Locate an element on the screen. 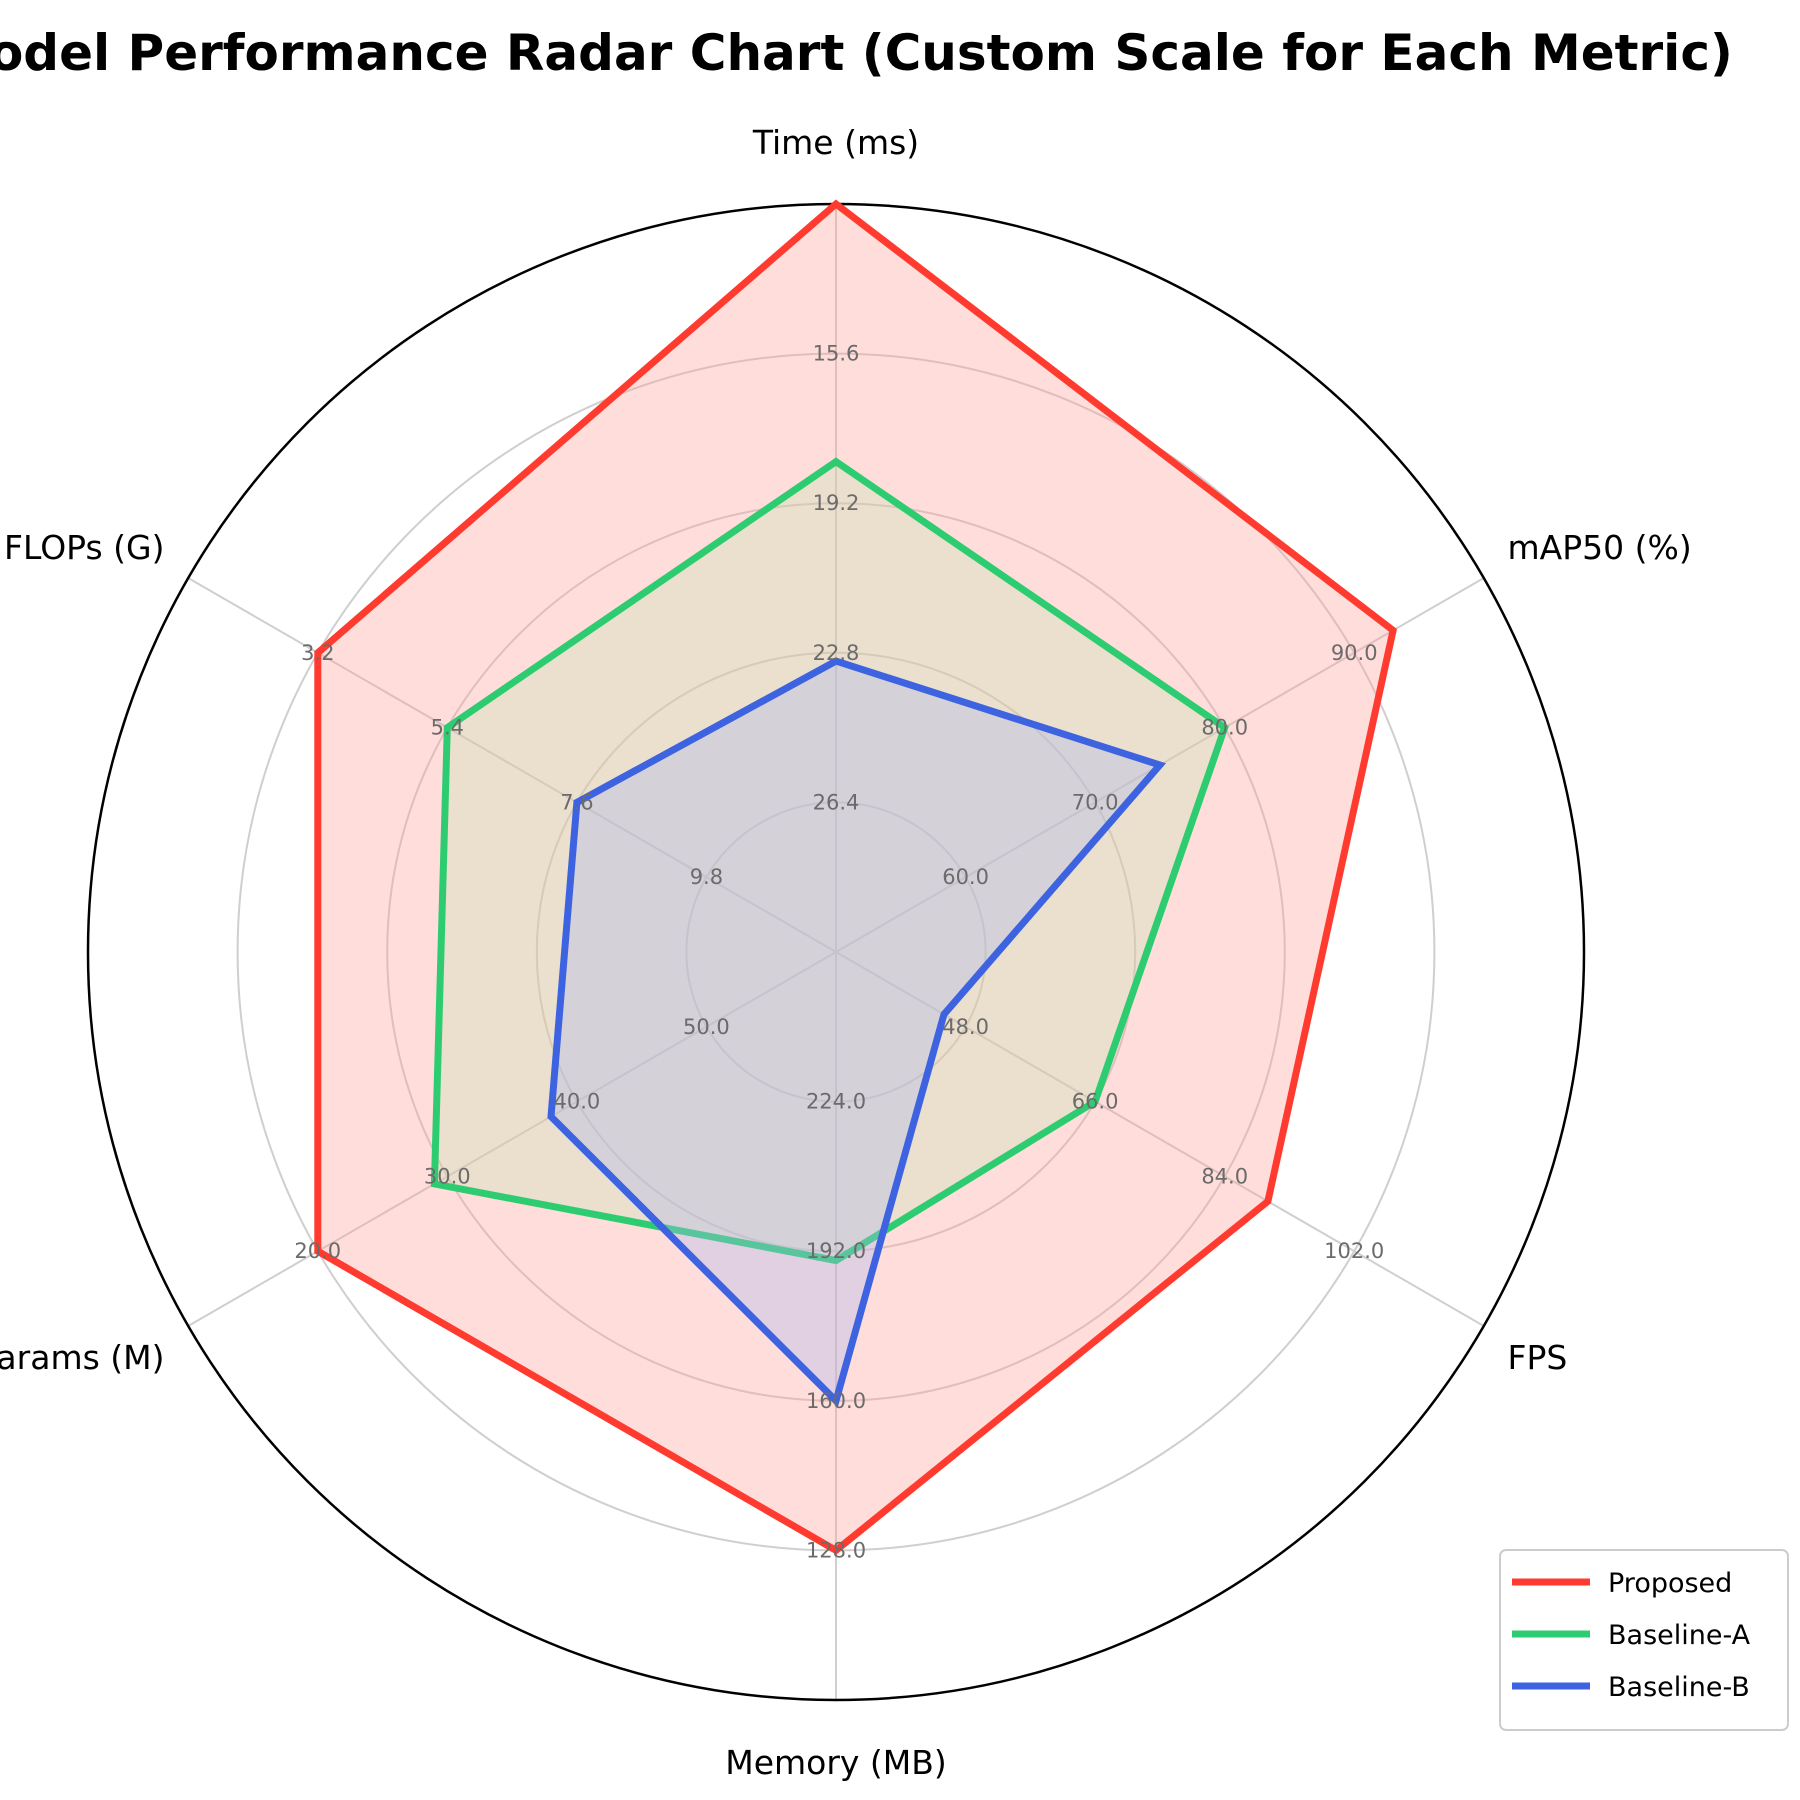 This screenshot has height=1800, width=1800. series-line-baseline-b is located at coordinates (857, 1032).